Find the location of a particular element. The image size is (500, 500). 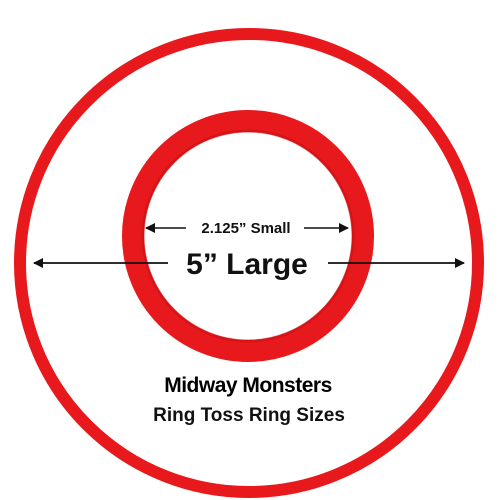

brand-name: Midway Monsters is located at coordinates (248, 385).